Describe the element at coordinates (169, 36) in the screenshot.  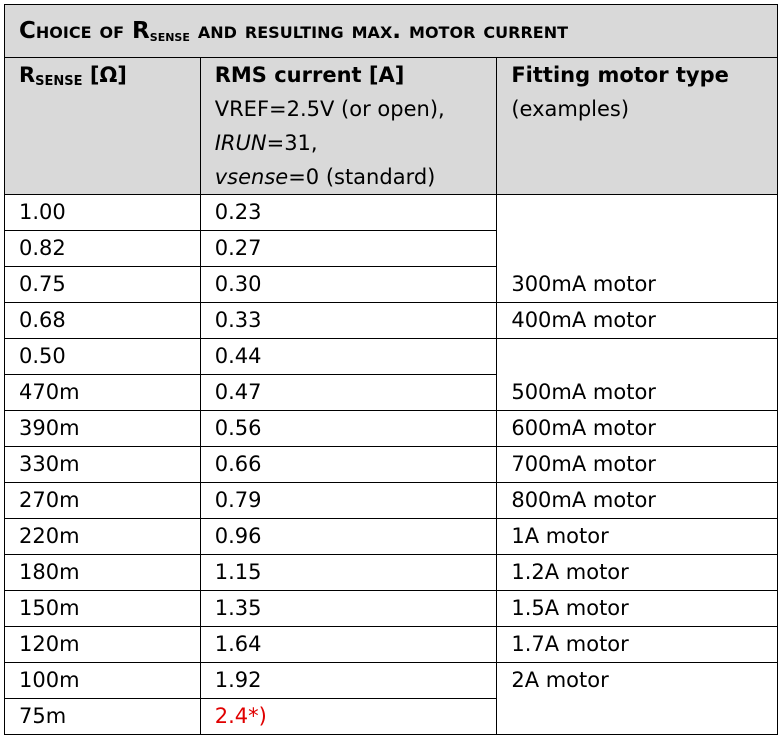
I see `title-sub: sense` at that location.